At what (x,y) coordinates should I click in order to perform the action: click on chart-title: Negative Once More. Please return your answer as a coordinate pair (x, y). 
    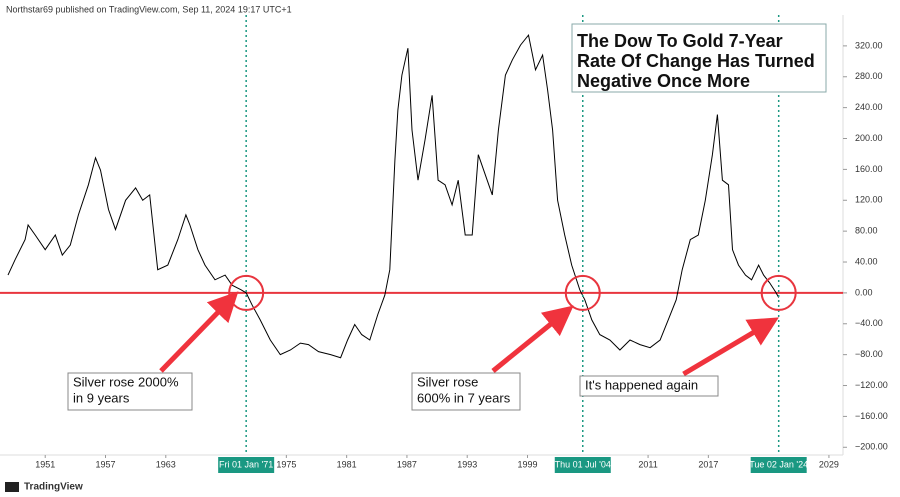
    Looking at the image, I should click on (663, 81).